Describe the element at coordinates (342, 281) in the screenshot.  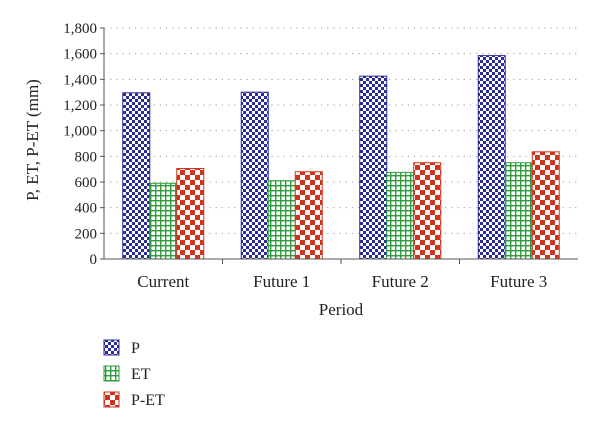
I see `x-category-labels: Current Future 1 Future 2 Future 3` at that location.